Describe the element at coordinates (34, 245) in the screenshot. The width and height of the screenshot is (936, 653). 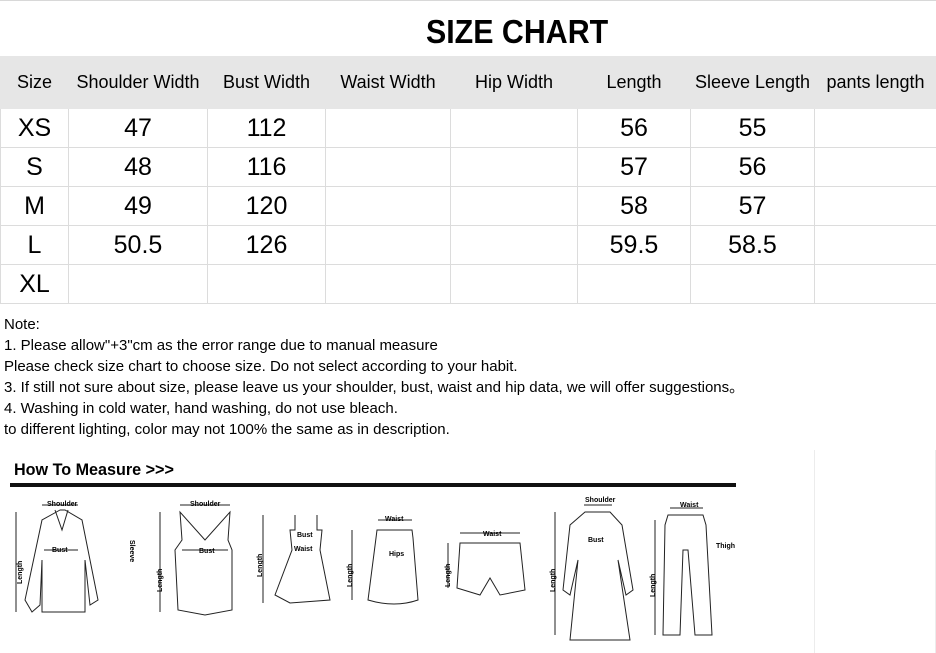
I see `table-cell: L` at that location.